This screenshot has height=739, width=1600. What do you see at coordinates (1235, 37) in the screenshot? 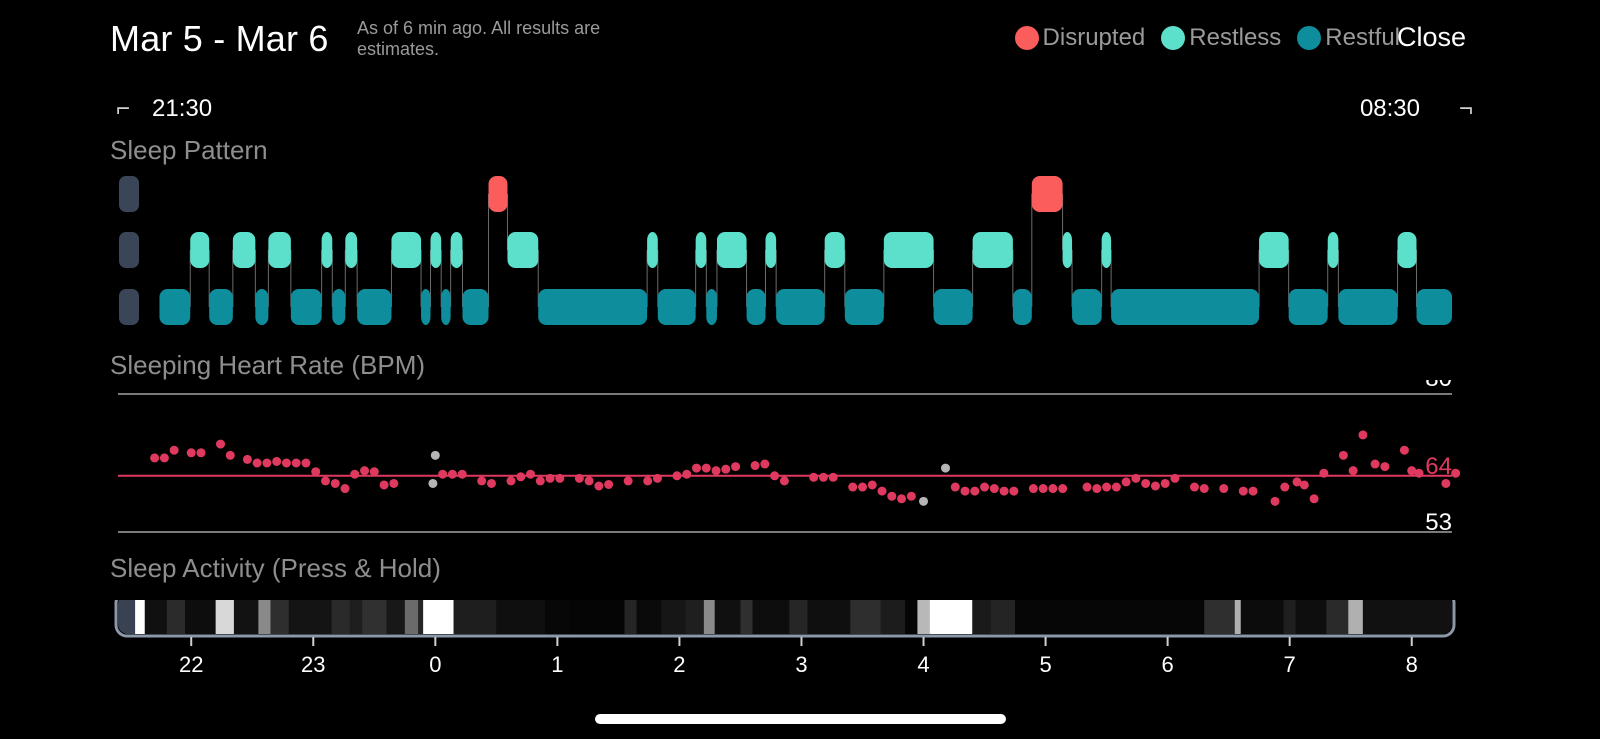
I see `legend-label-restless: Restless` at bounding box center [1235, 37].